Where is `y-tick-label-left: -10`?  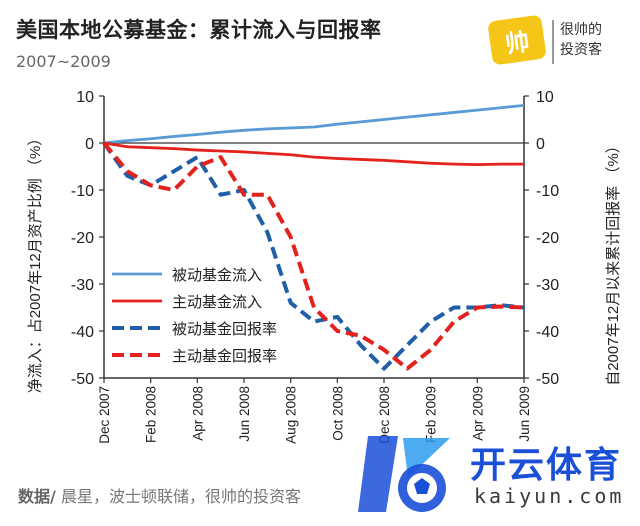
y-tick-label-left: -10 is located at coordinates (82, 191).